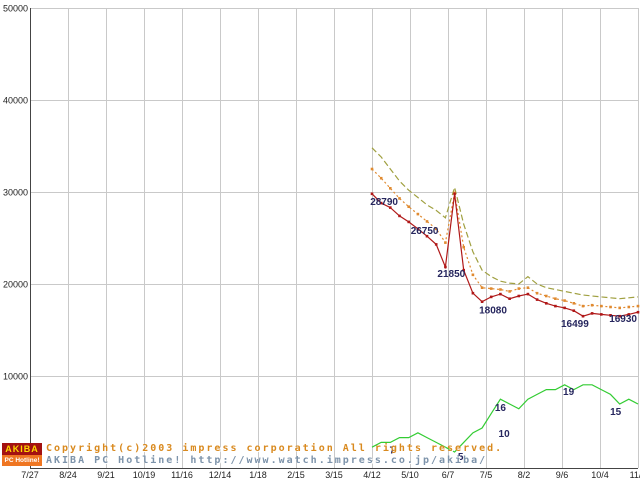  What do you see at coordinates (384, 202) in the screenshot?
I see `point-label-28790: 28790` at bounding box center [384, 202].